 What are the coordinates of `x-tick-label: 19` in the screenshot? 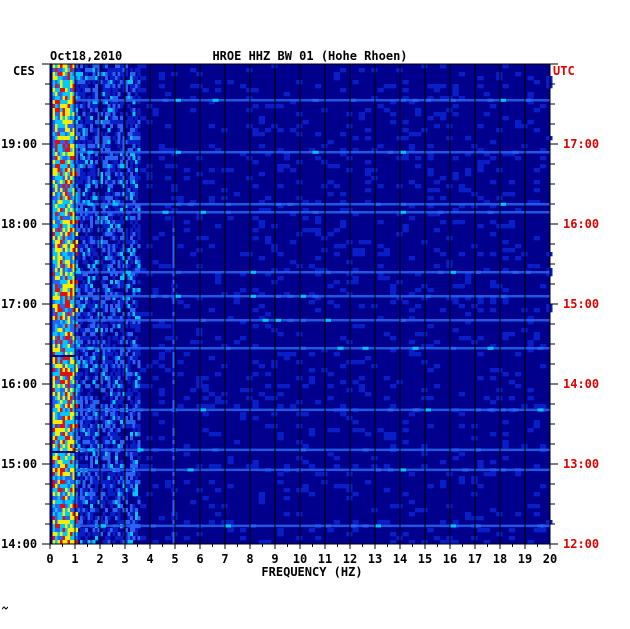 It's located at (525, 559).